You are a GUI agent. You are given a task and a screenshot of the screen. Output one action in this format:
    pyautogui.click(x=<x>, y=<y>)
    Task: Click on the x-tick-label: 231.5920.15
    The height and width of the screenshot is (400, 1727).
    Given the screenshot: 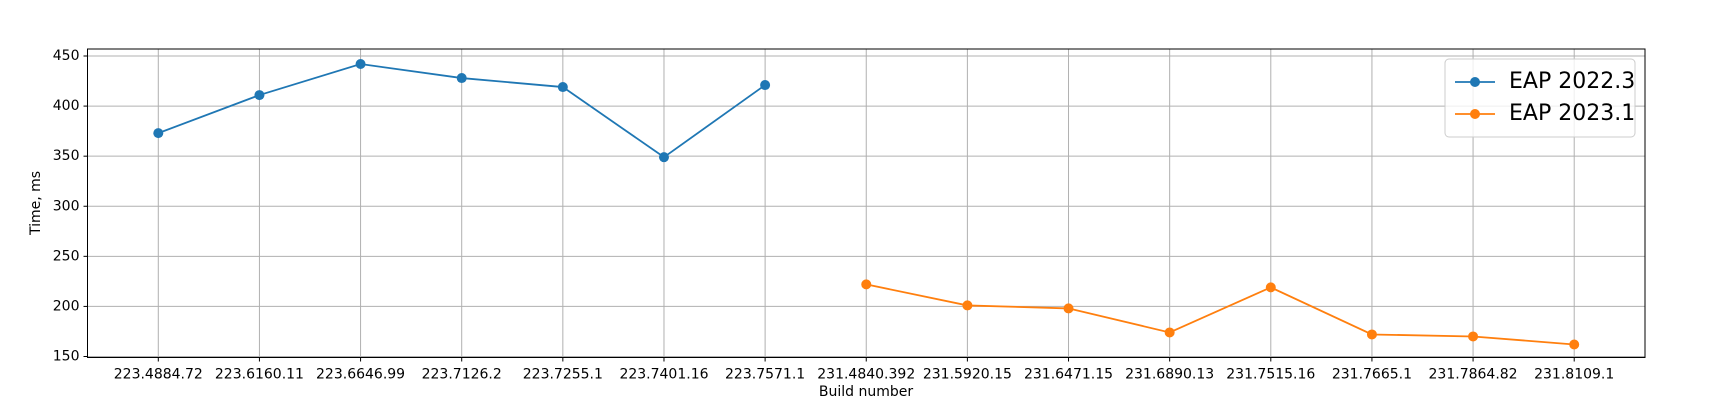 What is the action you would take?
    pyautogui.click(x=967, y=375)
    